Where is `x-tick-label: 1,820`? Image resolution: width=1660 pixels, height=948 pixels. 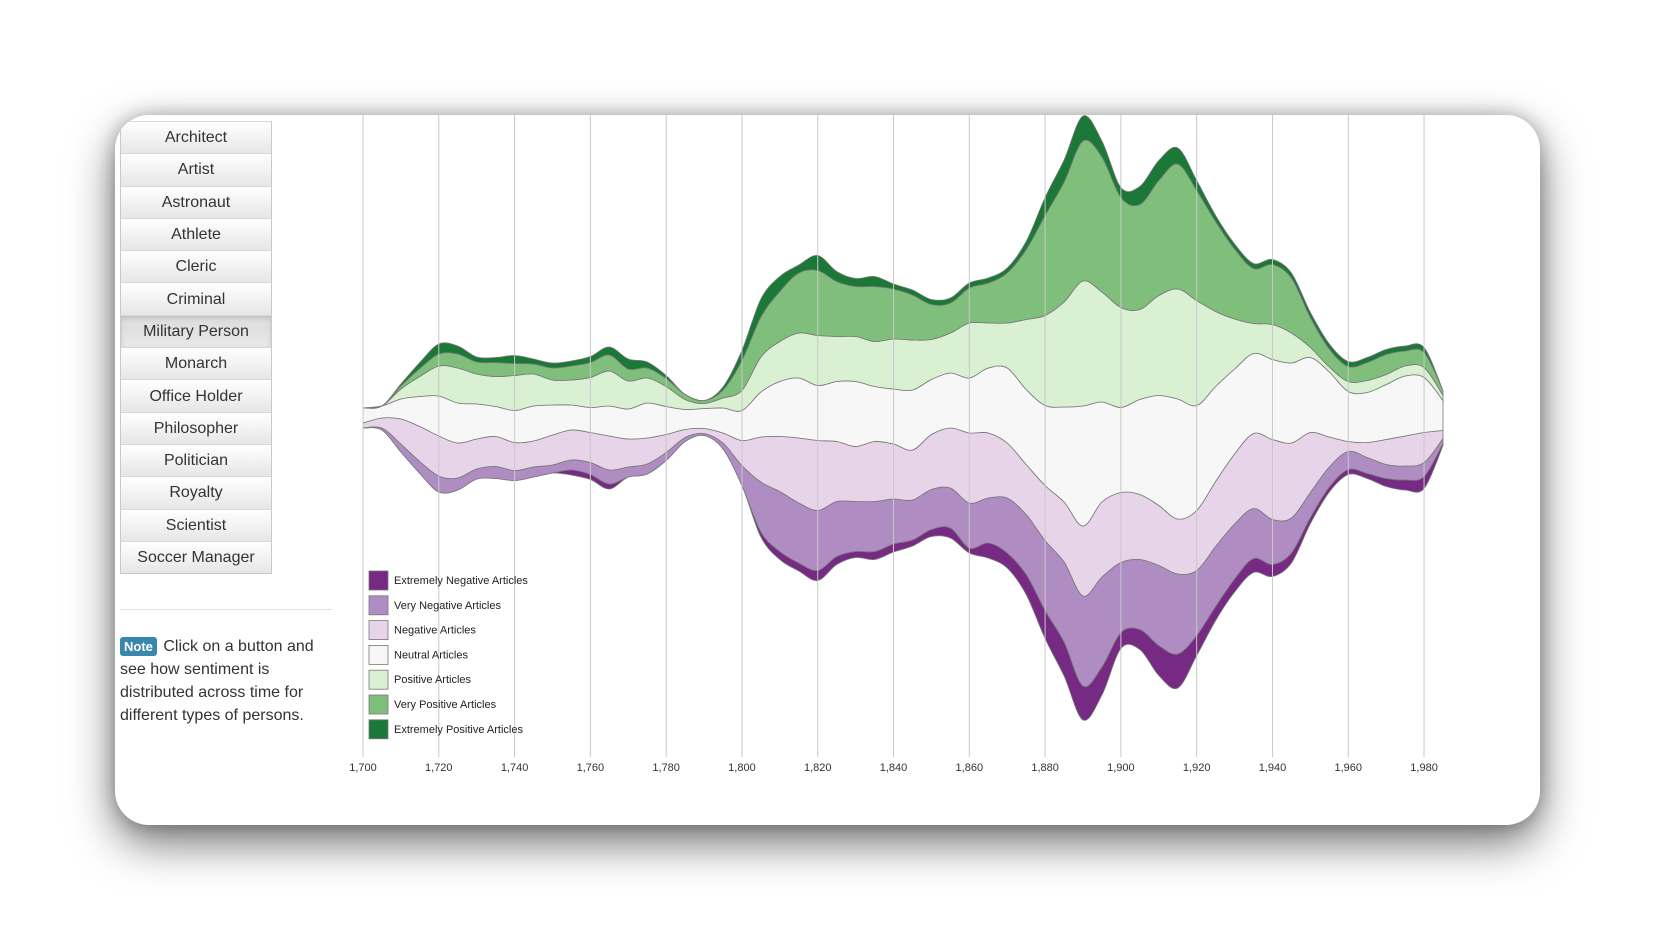 x-tick-label: 1,820 is located at coordinates (818, 768).